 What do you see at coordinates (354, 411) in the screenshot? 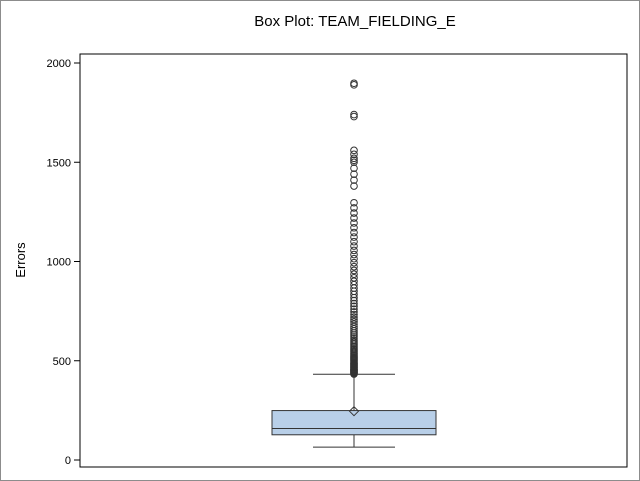
I see `mean-marker` at bounding box center [354, 411].